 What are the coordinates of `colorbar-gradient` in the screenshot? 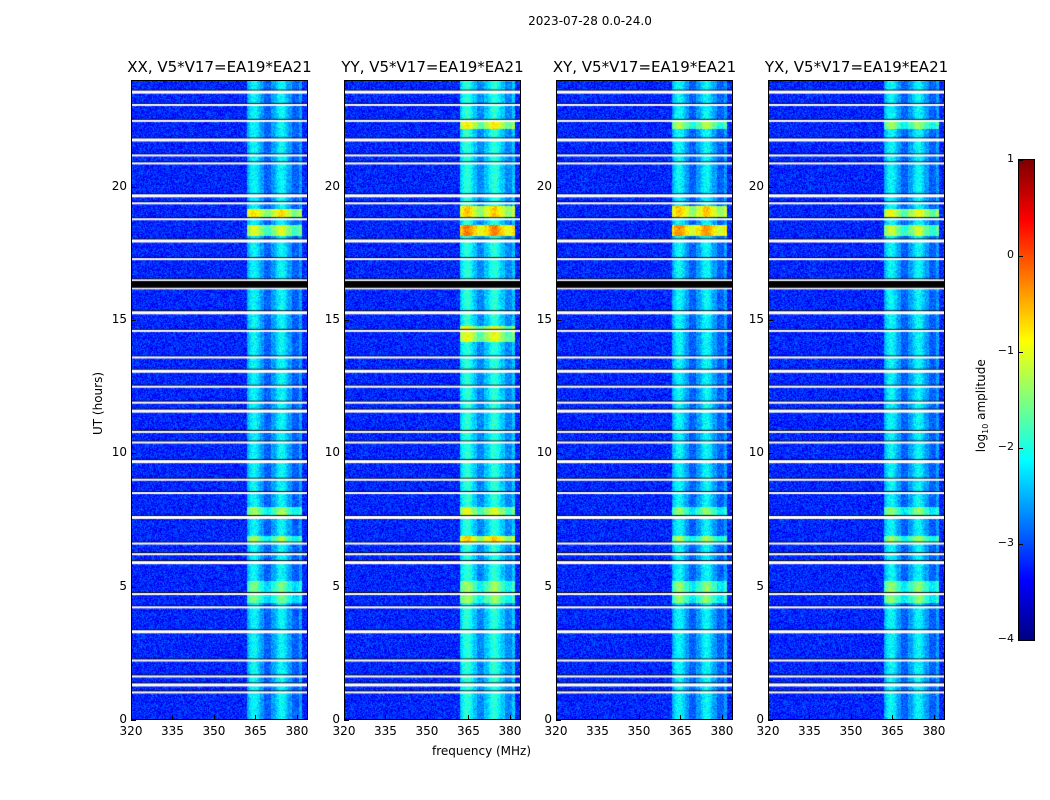 It's located at (1026, 400).